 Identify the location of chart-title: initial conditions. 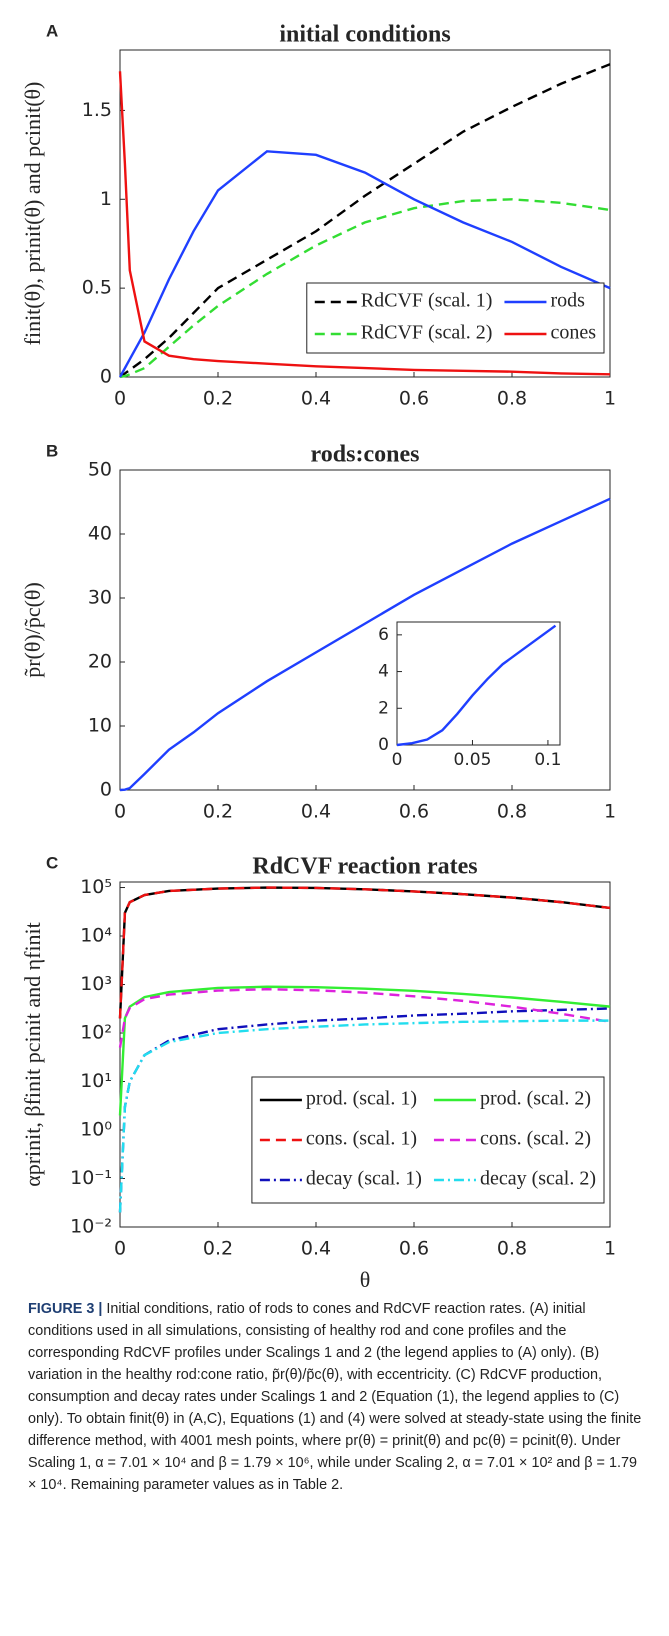
(364, 35).